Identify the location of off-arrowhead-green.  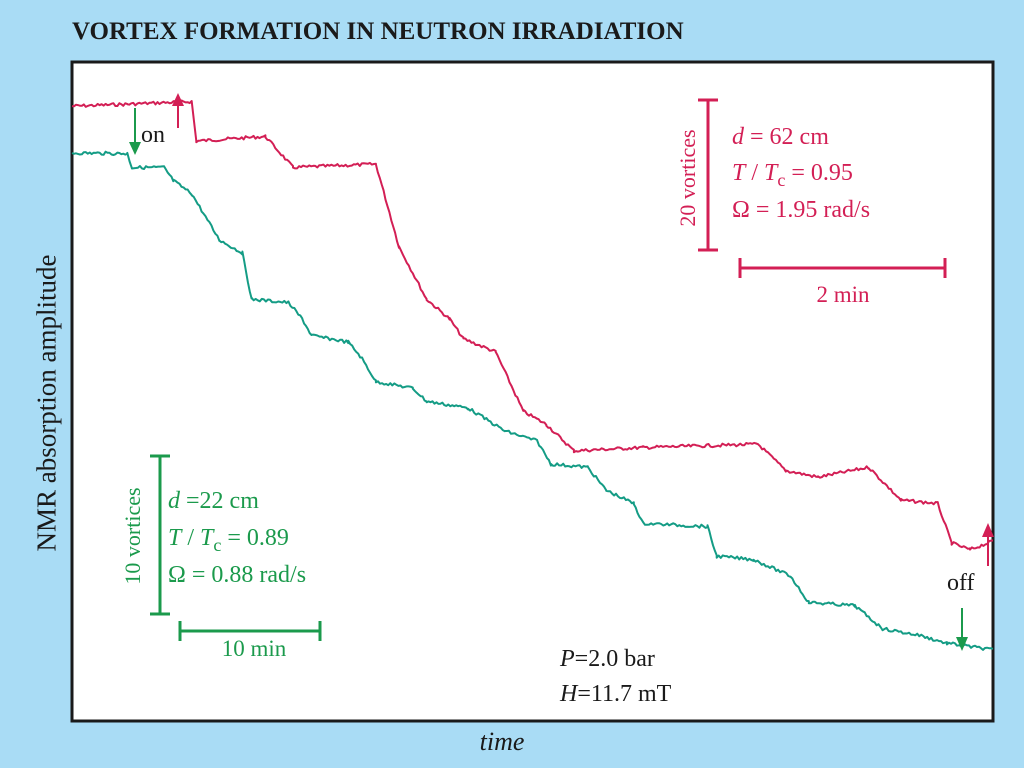
(962, 644).